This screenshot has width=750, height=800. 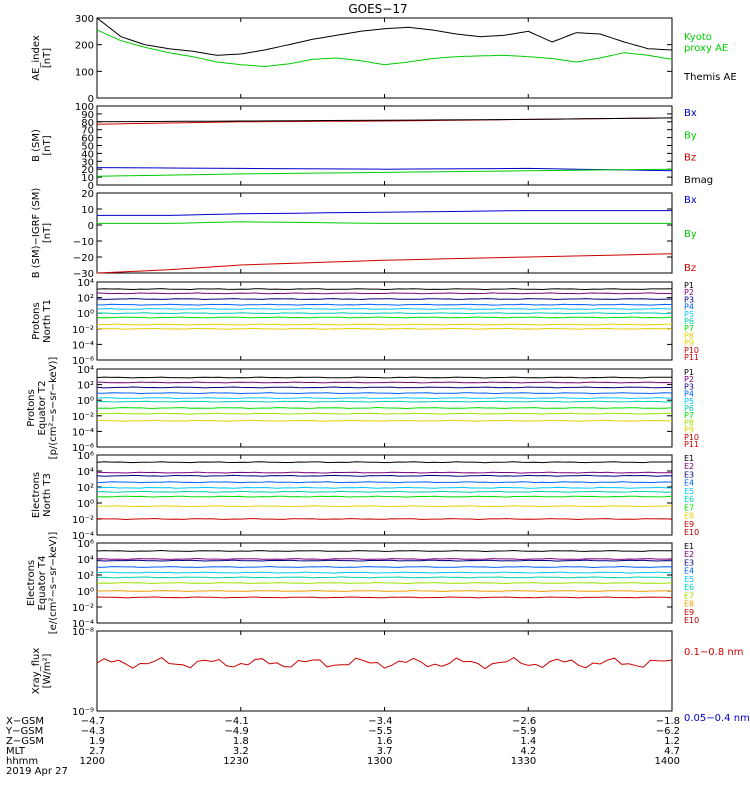 What do you see at coordinates (236, 731) in the screenshot?
I see `x-axis-value: −4.9` at bounding box center [236, 731].